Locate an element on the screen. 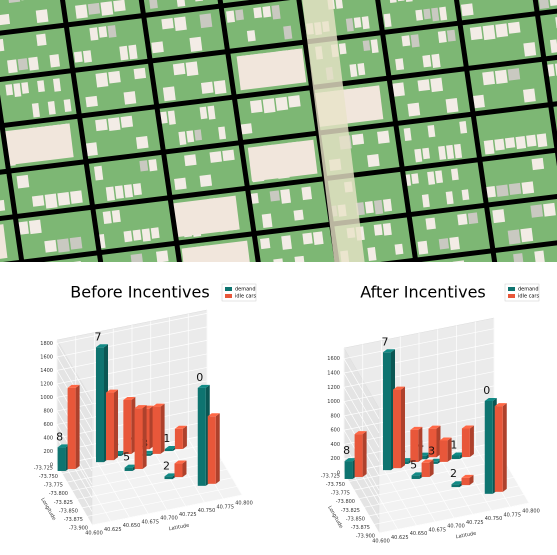 The height and width of the screenshot is (555, 557). z-tick-label: -73.825 is located at coordinates (350, 511).